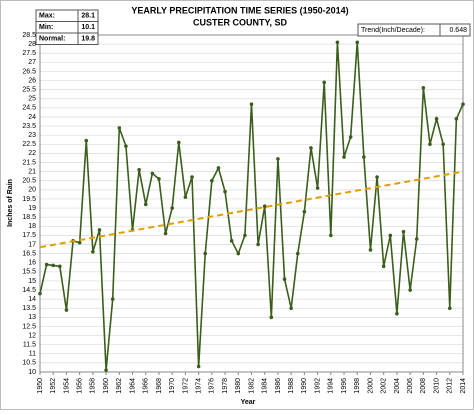  Describe the element at coordinates (93, 386) in the screenshot. I see `x-tick-label: 1958` at that location.